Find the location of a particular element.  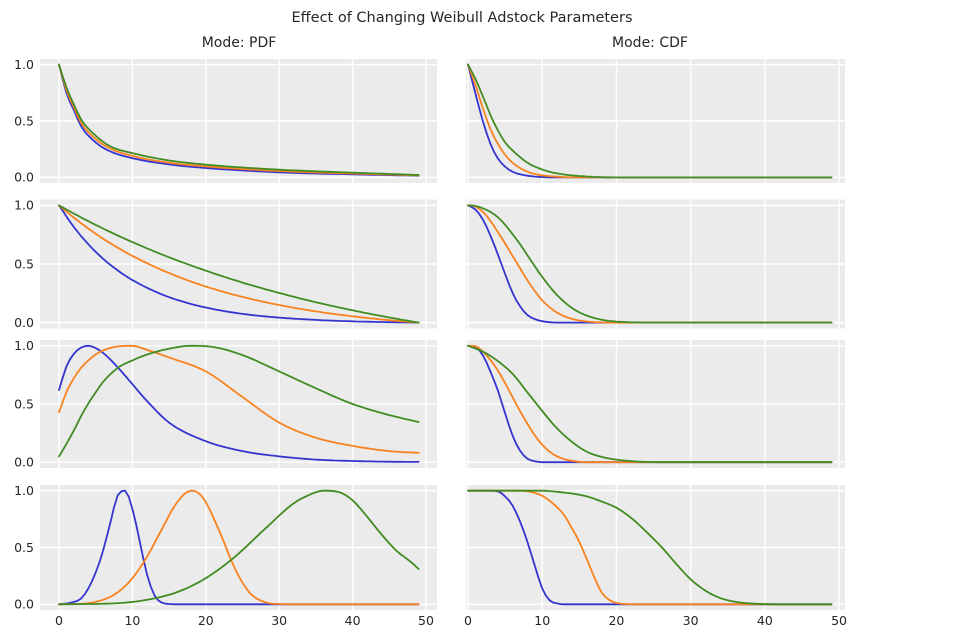

curve-green-r1-pdf is located at coordinates (239, 119).